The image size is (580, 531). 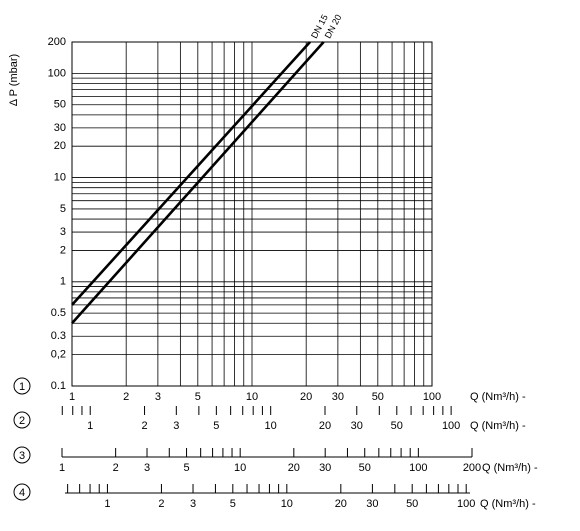 What do you see at coordinates (60, 146) in the screenshot?
I see `y-tick-label: 20` at bounding box center [60, 146].